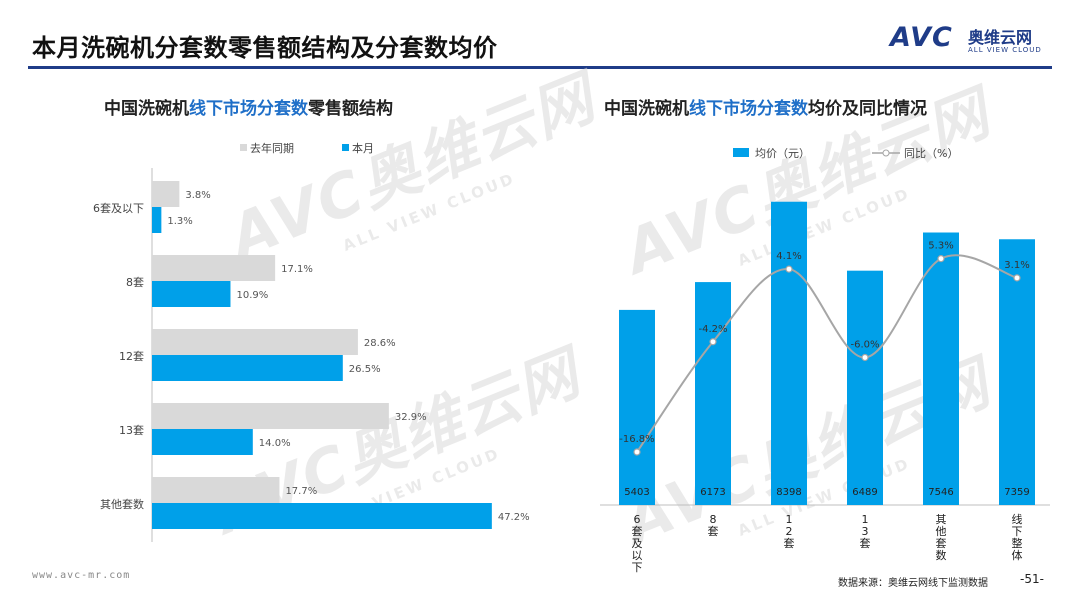 The width and height of the screenshot is (1080, 608). What do you see at coordinates (741, 152) in the screenshot?
I see `legend-swatch-bar` at bounding box center [741, 152].